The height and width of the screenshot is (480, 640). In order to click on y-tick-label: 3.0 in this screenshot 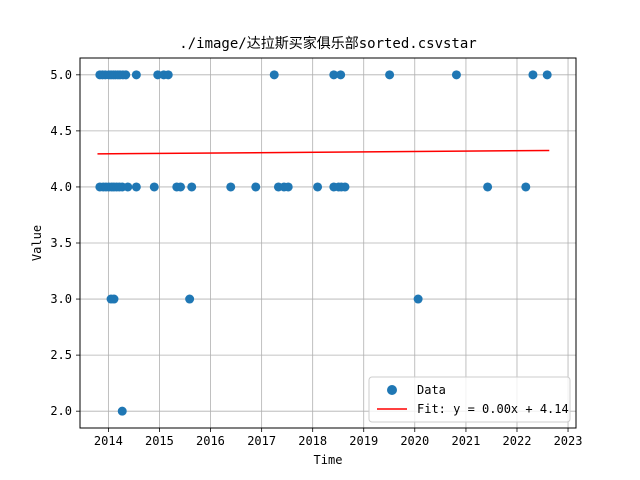, I will do `click(61, 299)`.